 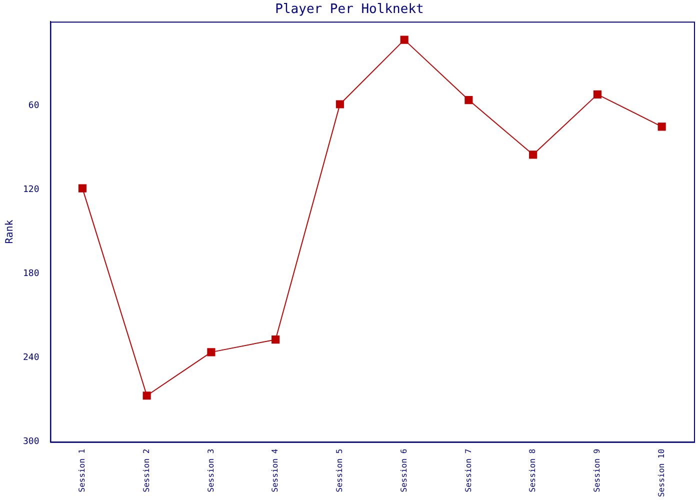 What do you see at coordinates (31, 274) in the screenshot?
I see `y-tick-label: 180` at bounding box center [31, 274].